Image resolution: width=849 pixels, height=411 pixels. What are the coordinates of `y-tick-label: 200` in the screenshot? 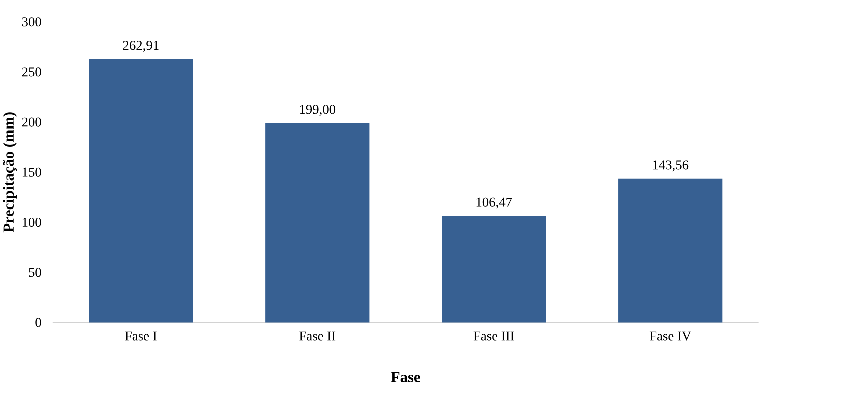 It's located at (32, 122).